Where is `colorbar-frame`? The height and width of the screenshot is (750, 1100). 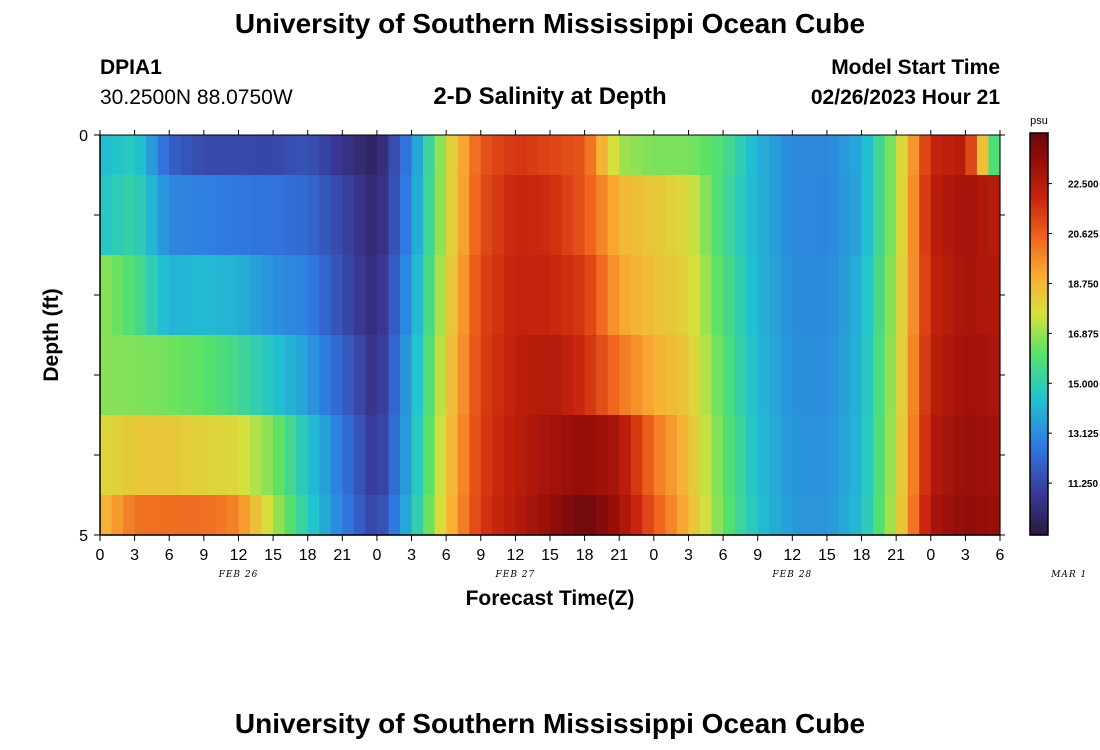
colorbar-frame is located at coordinates (1039, 334).